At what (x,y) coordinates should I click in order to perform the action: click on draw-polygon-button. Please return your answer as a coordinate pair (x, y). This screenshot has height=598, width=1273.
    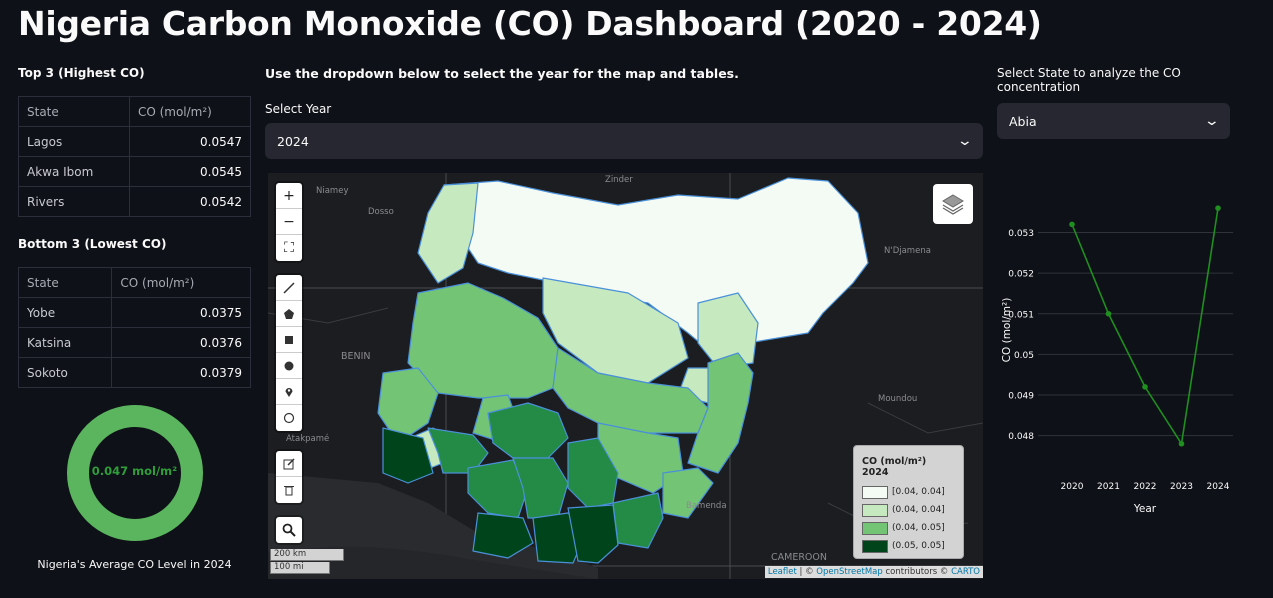
    Looking at the image, I should click on (289, 314).